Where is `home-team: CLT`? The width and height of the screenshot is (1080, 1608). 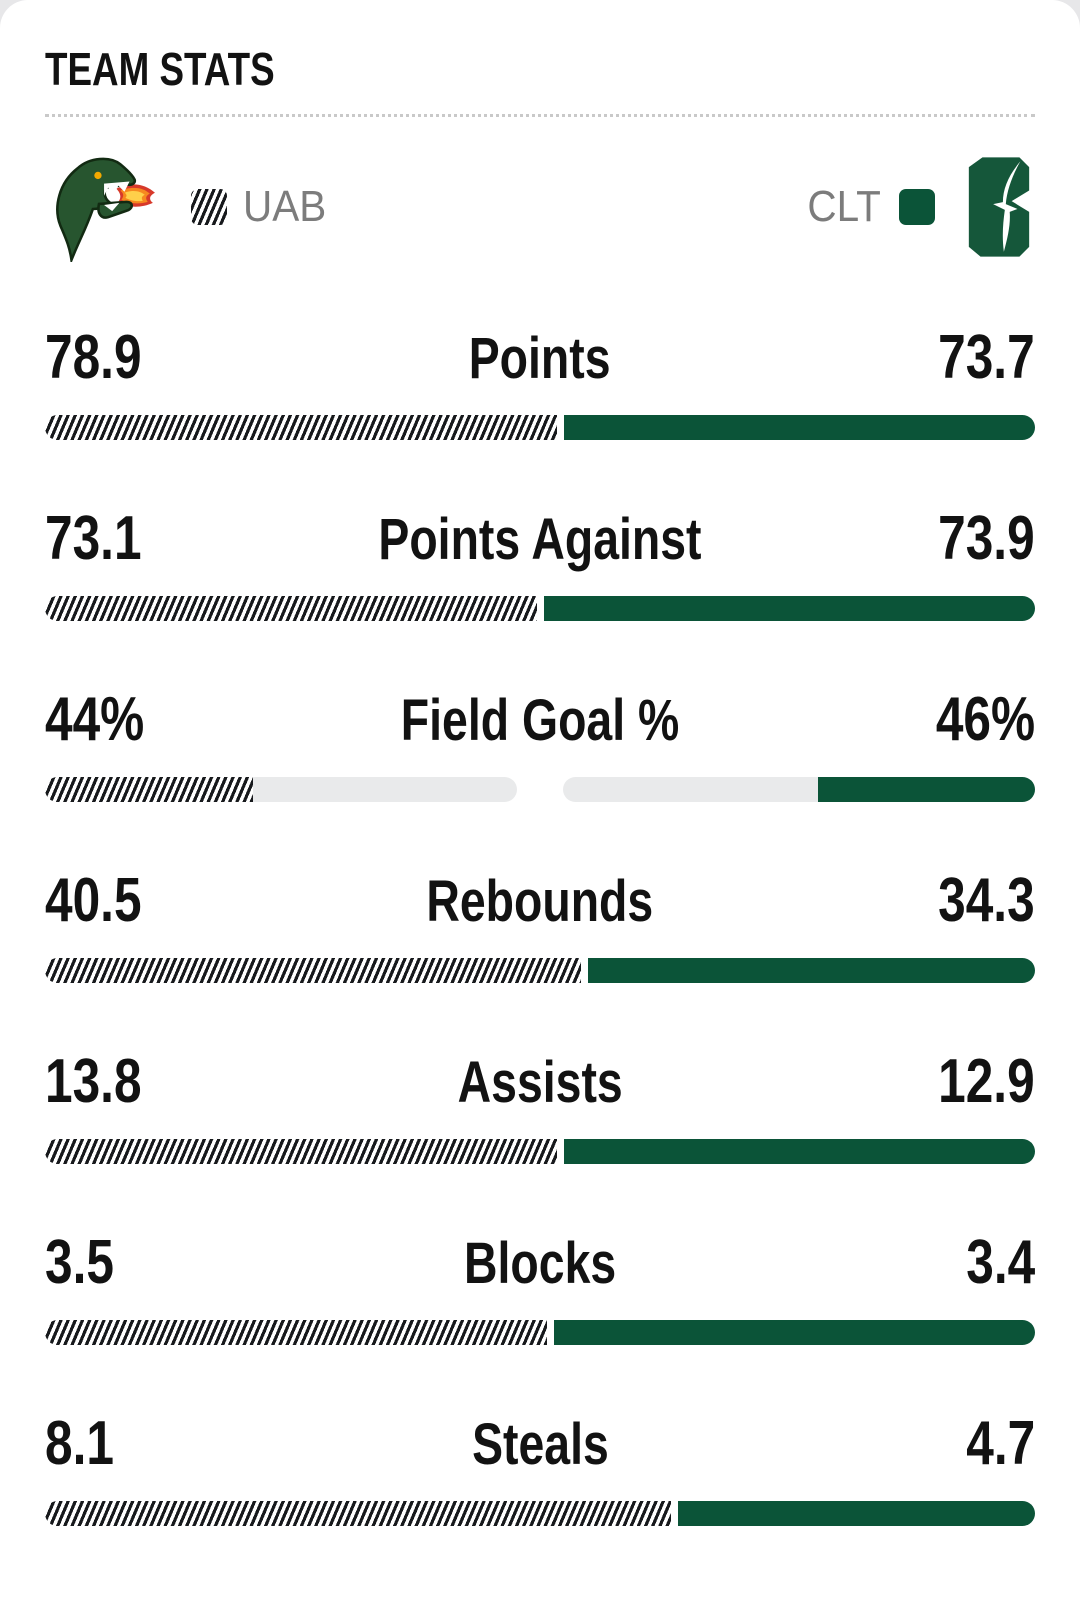
home-team: CLT is located at coordinates (918, 207).